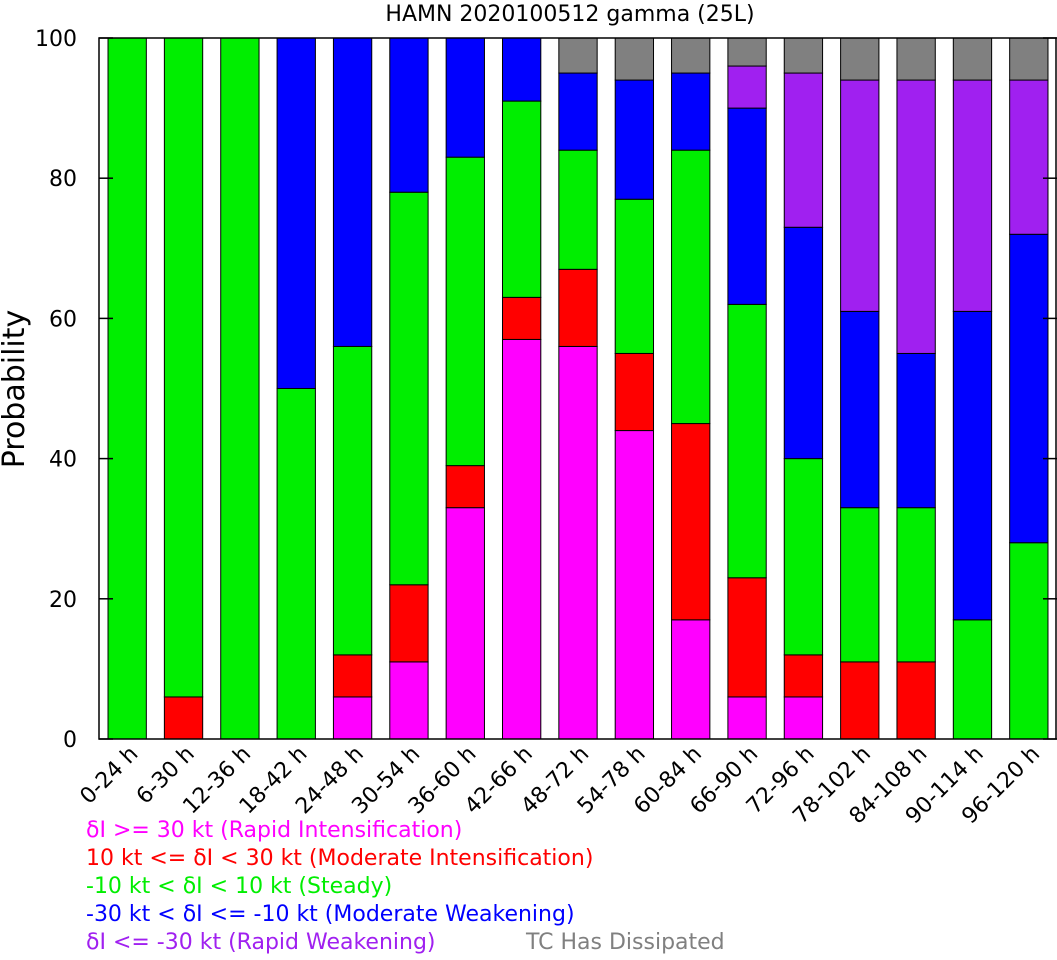 This screenshot has width=1057, height=960. Describe the element at coordinates (465, 487) in the screenshot. I see `bar-segment-36-60h-s1` at that location.